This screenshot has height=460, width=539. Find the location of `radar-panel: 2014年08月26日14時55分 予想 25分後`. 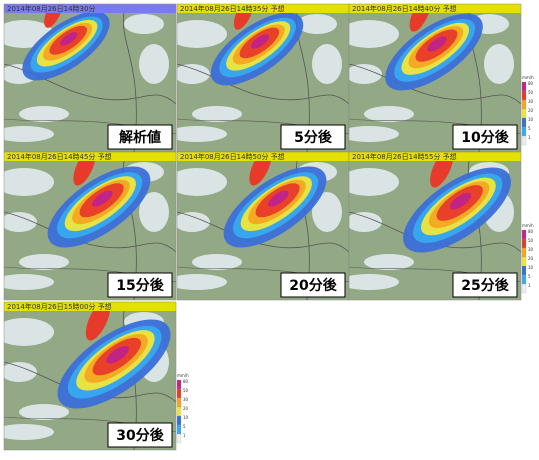

radar-panel: 2014年08月26日14時55分 予想 25分後 is located at coordinates (435, 226).